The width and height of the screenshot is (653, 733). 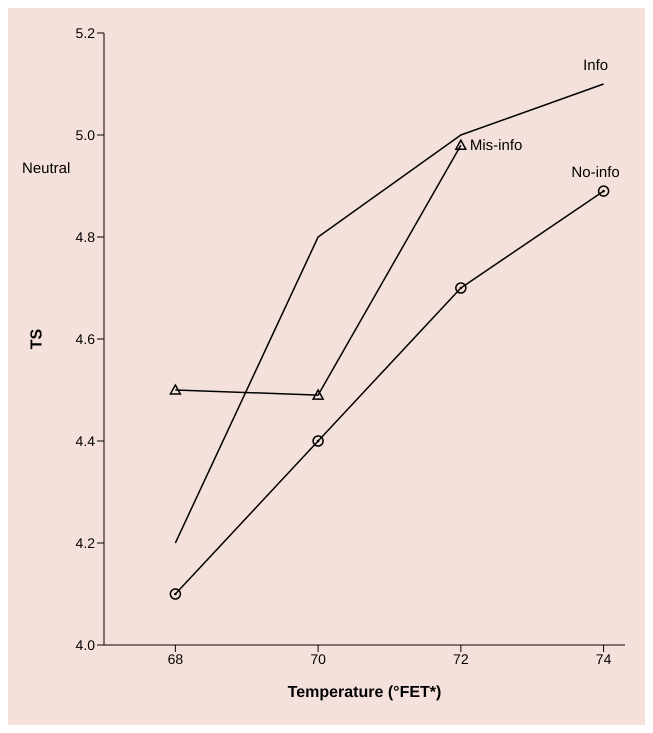 I want to click on y-tick-label: 4.8, so click(x=86, y=236).